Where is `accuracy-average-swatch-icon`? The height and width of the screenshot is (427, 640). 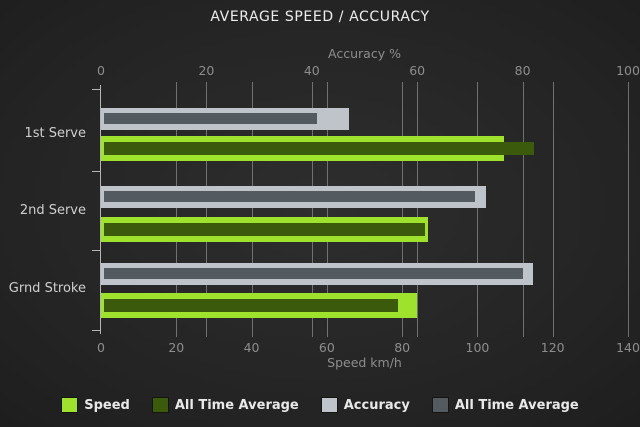
accuracy-average-swatch-icon is located at coordinates (440, 405).